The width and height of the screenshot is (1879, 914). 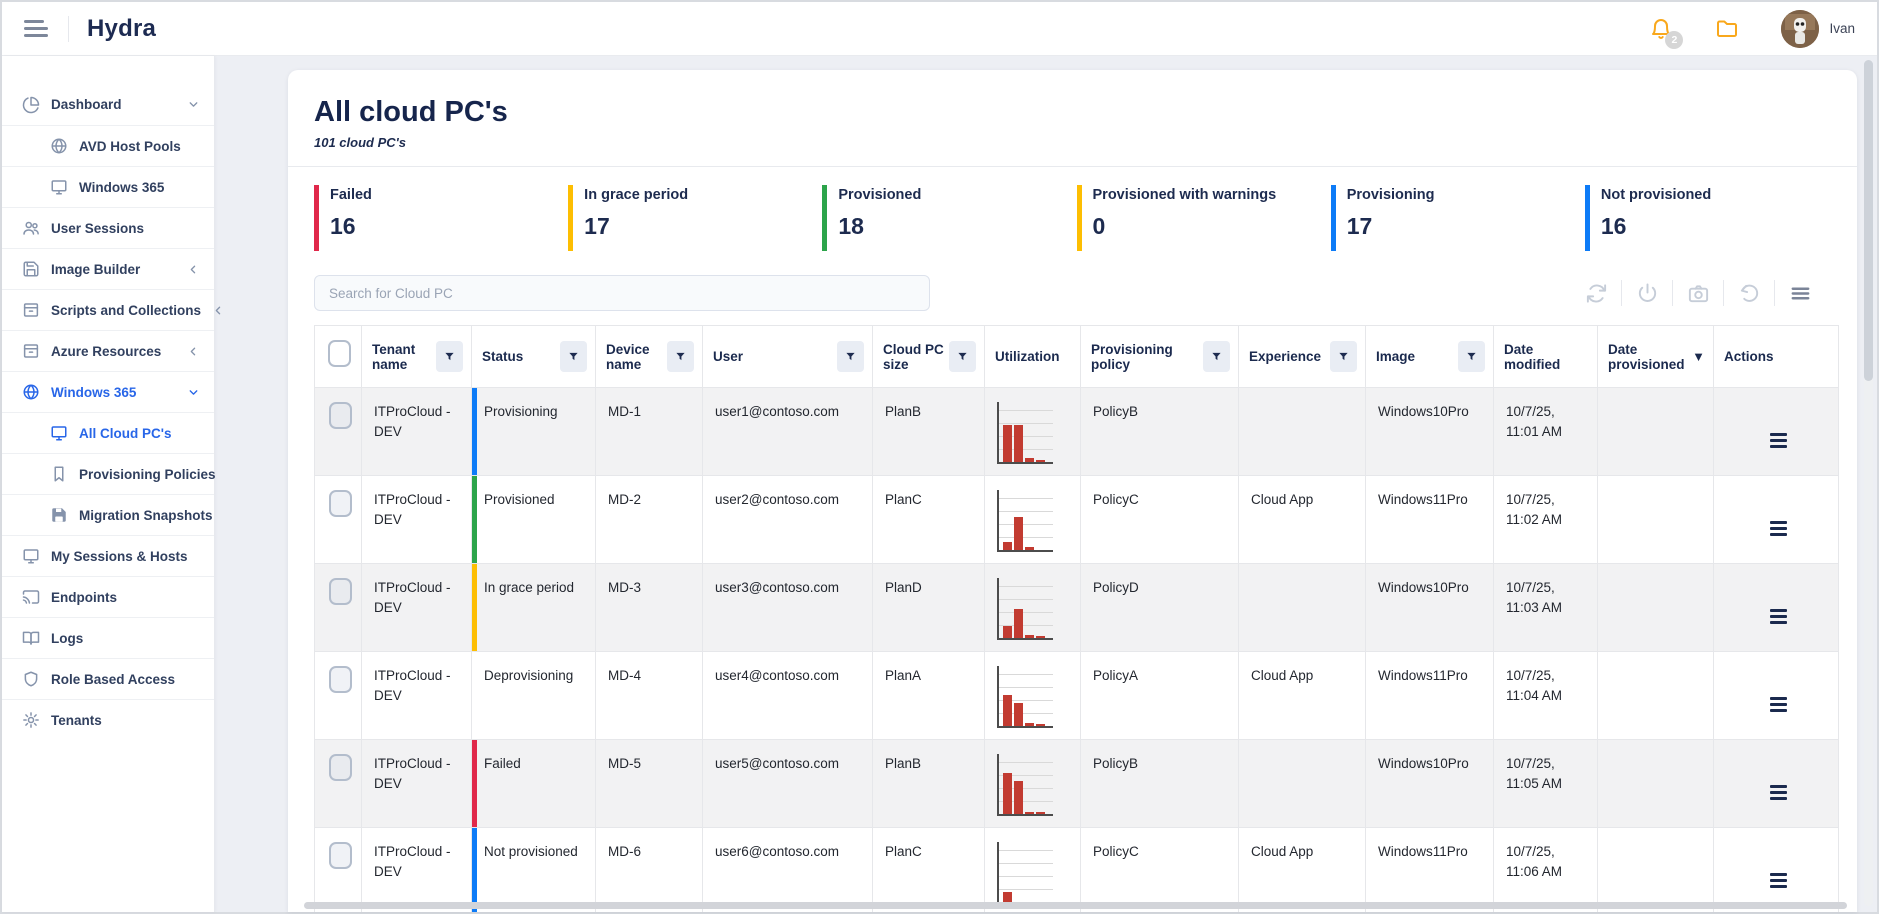 What do you see at coordinates (1596, 293) in the screenshot?
I see `refresh-icon` at bounding box center [1596, 293].